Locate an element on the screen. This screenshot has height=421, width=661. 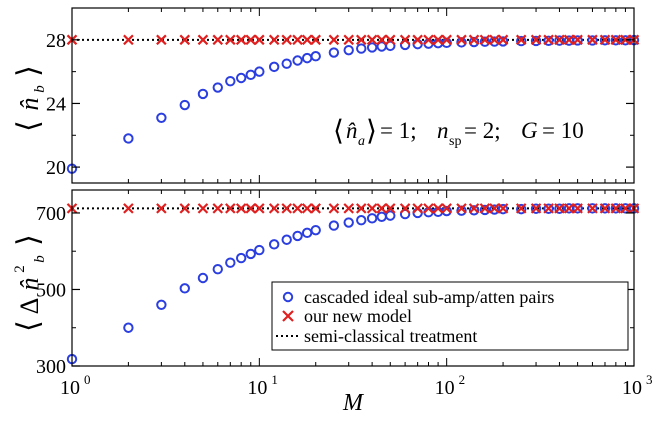
annotation-nsp-sub: sp is located at coordinates (455, 141).